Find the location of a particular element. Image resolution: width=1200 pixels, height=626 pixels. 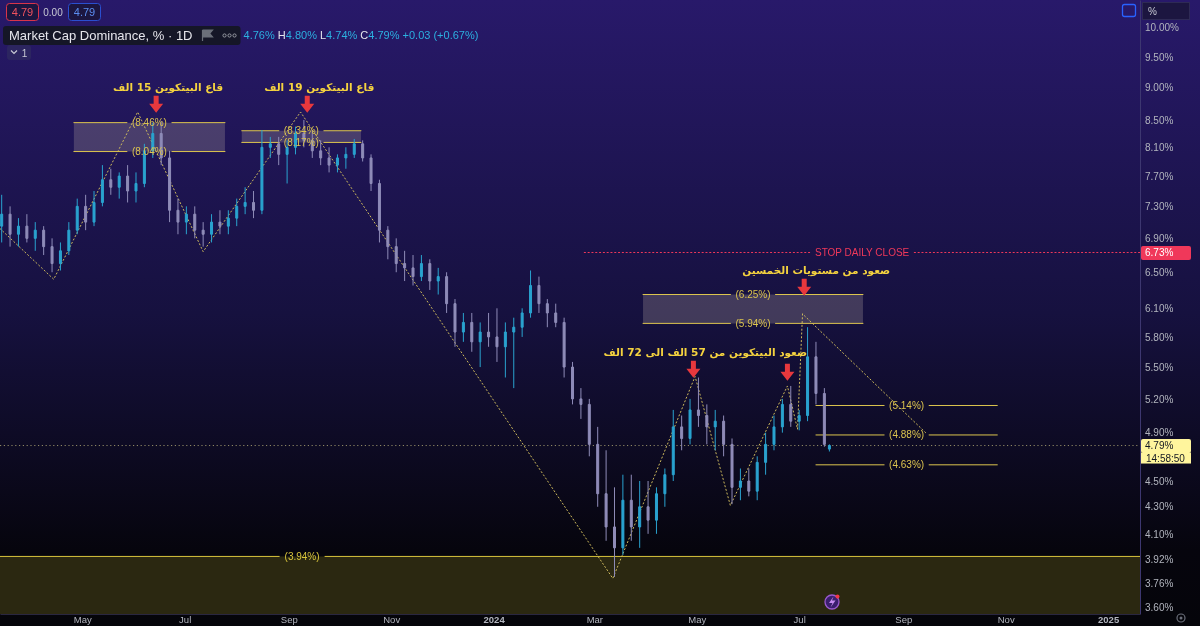

text: 14:58:50 is located at coordinates (1166, 458).